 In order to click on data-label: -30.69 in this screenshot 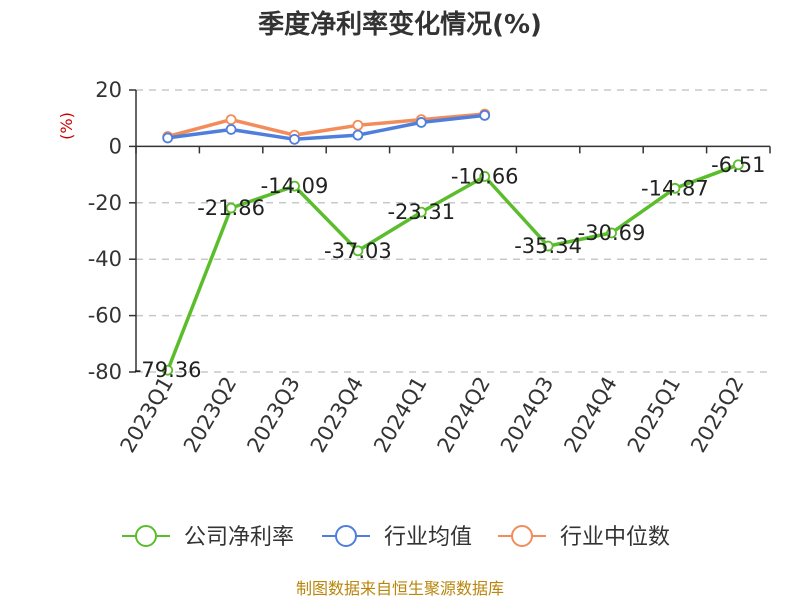, I will do `click(612, 233)`.